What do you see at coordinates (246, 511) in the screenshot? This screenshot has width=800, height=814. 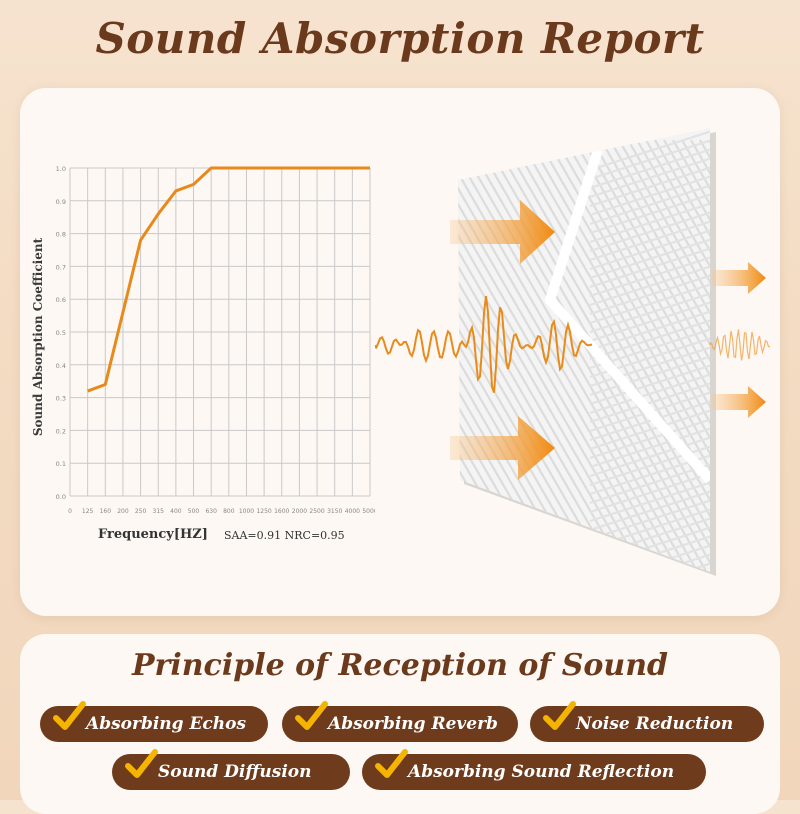 I see `x-tick-label: 1000` at bounding box center [246, 511].